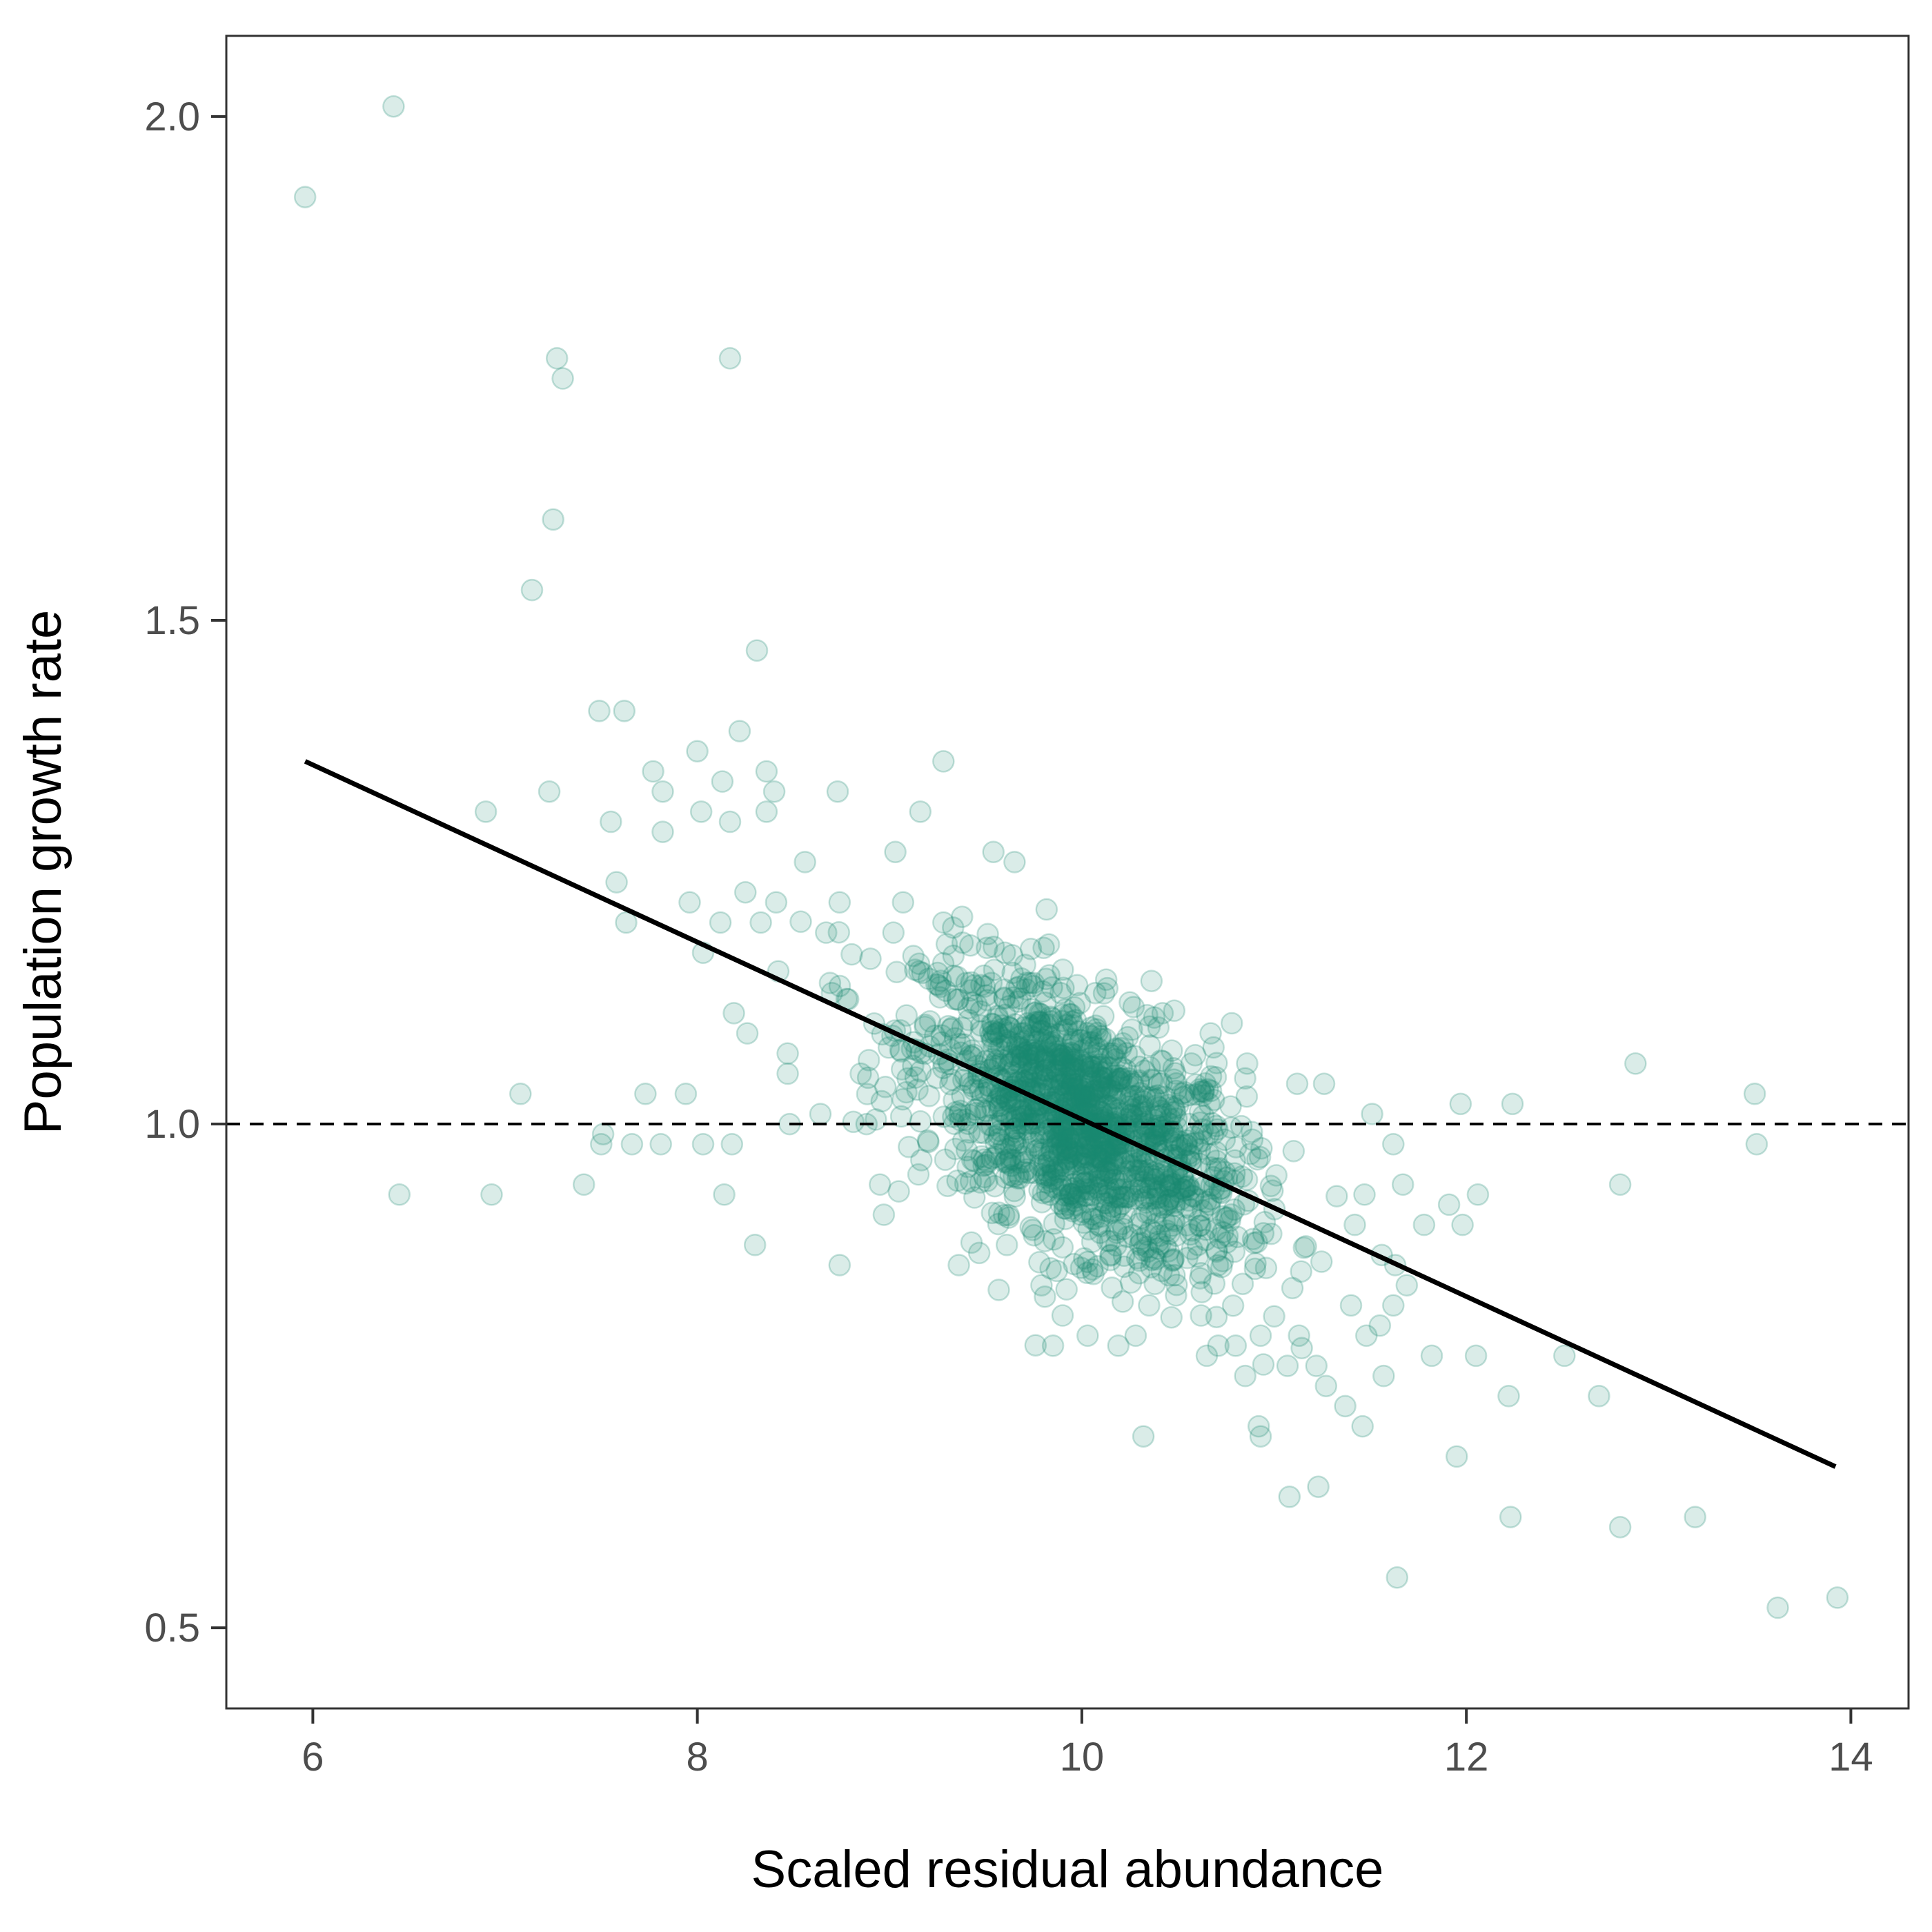 This screenshot has width=1932, height=1932. Describe the element at coordinates (1850, 1757) in the screenshot. I see `x-tick-label: 14` at that location.